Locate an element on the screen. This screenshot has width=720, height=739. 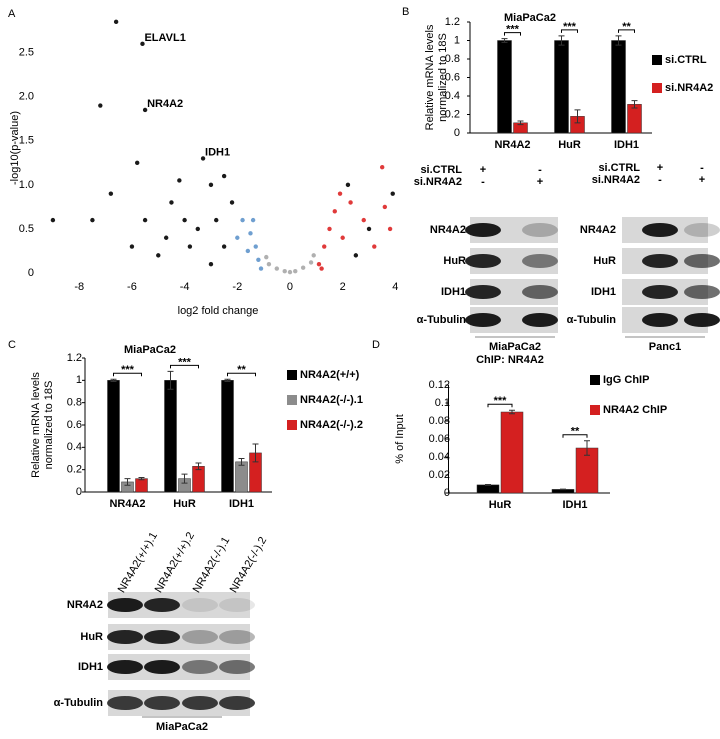
y-tick-label: 0.6 is located at coordinates (452, 77).